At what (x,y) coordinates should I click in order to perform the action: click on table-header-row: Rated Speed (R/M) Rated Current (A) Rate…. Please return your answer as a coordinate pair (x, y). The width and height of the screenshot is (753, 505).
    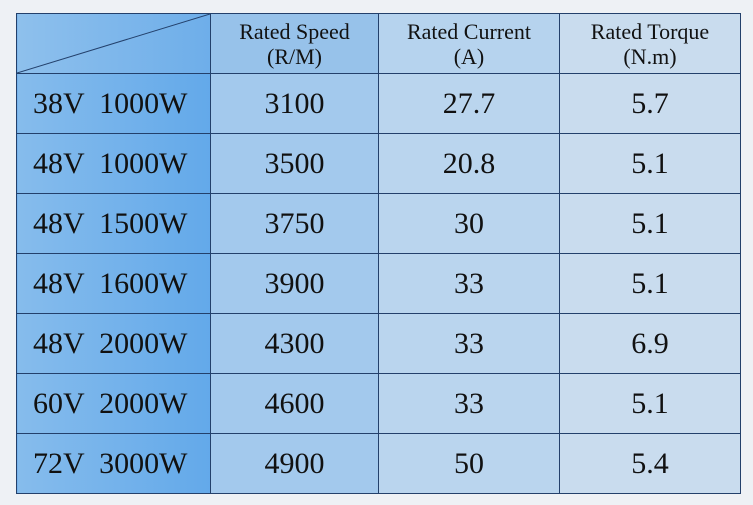
    Looking at the image, I should click on (378, 43).